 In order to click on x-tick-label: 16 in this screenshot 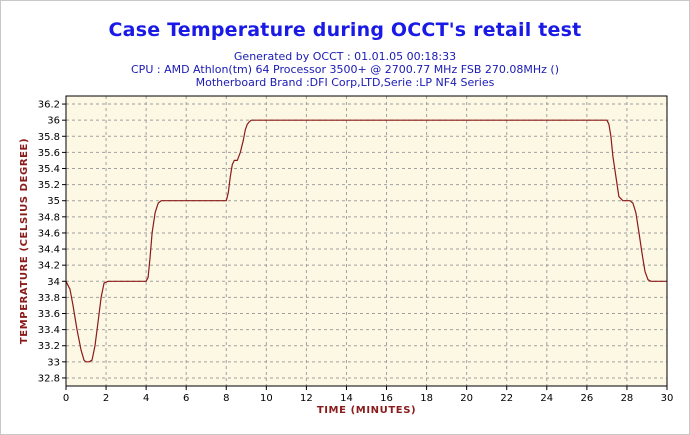, I will do `click(386, 398)`.